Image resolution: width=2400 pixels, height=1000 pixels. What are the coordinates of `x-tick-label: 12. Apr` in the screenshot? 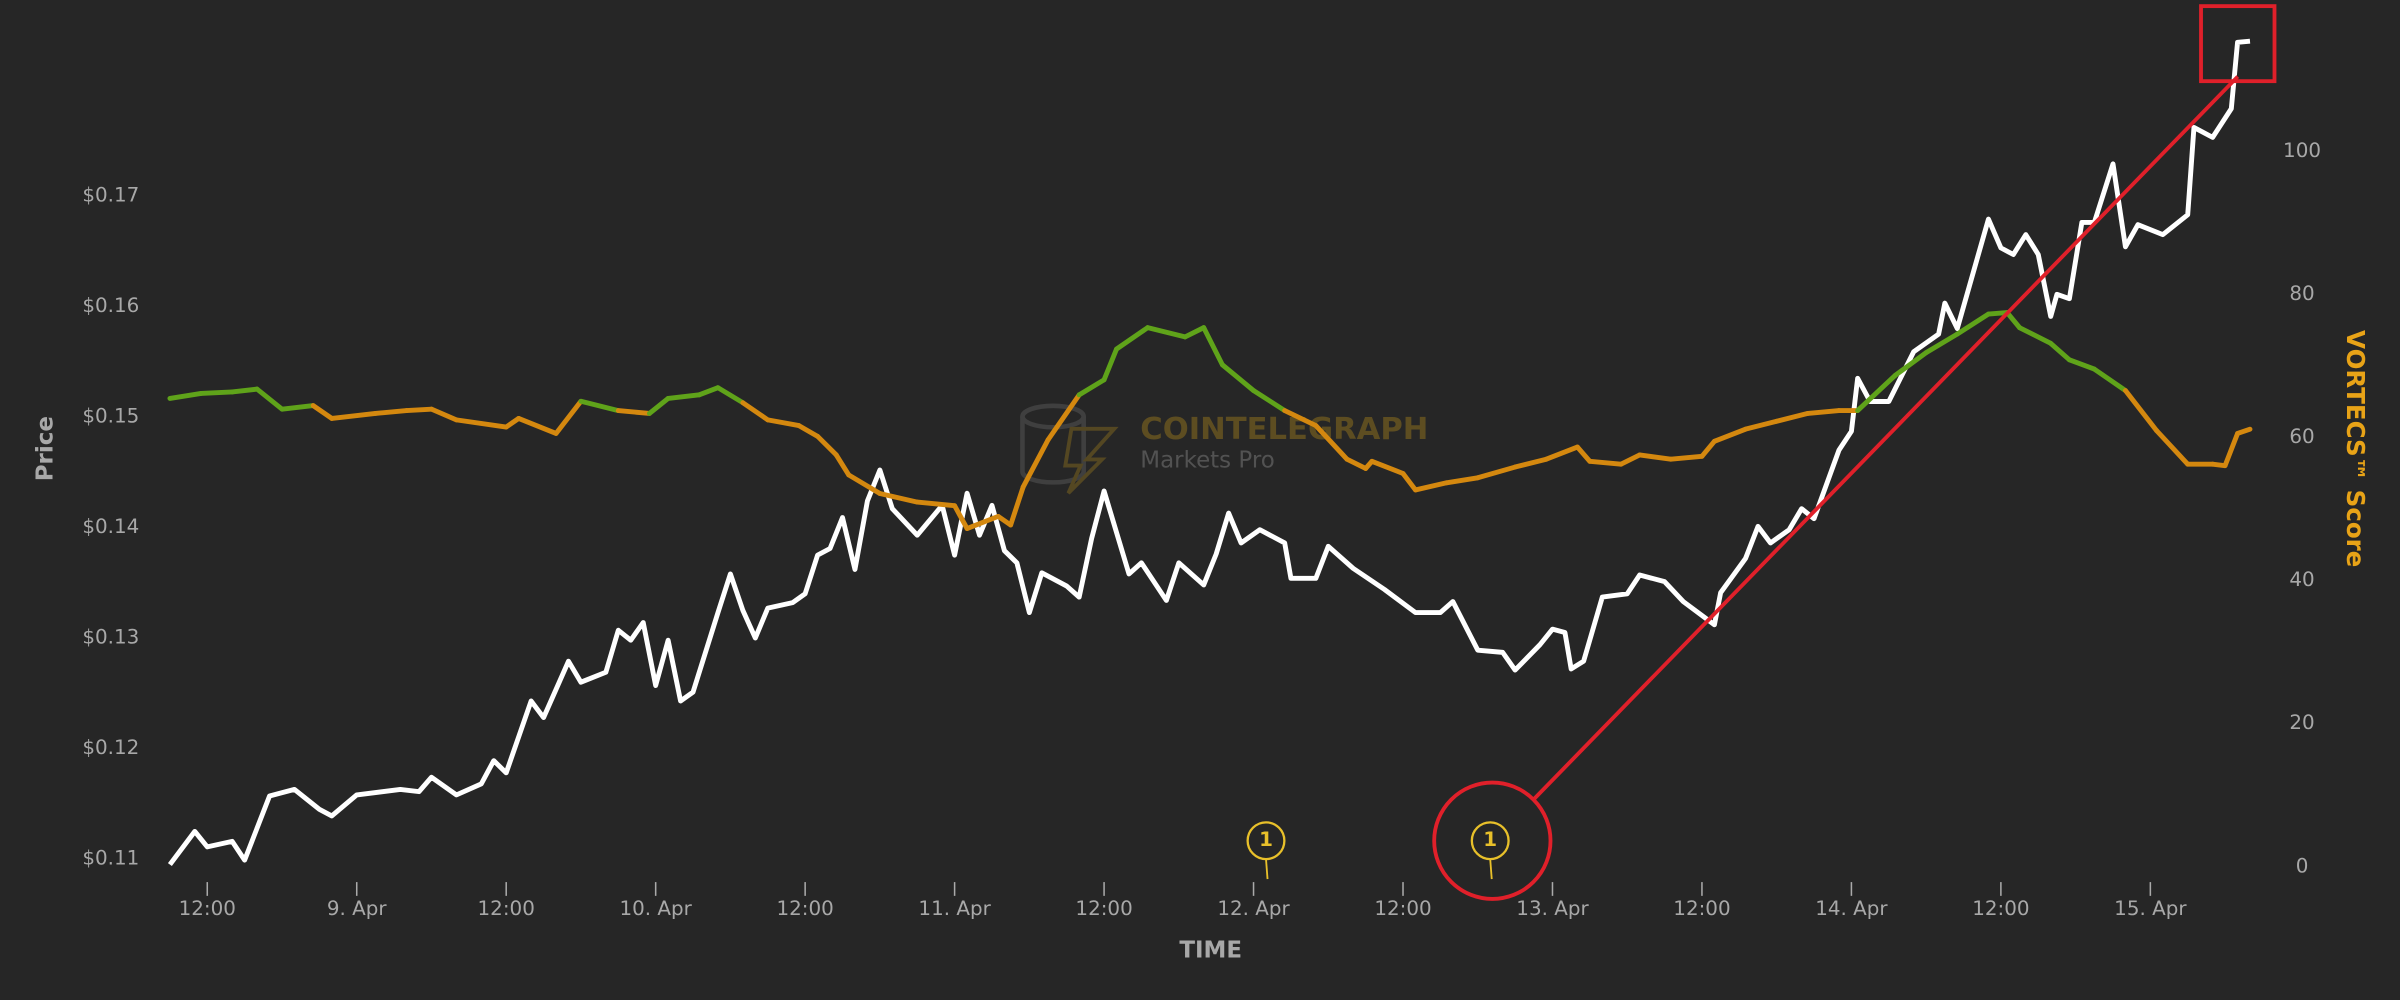 It's located at (1253, 908).